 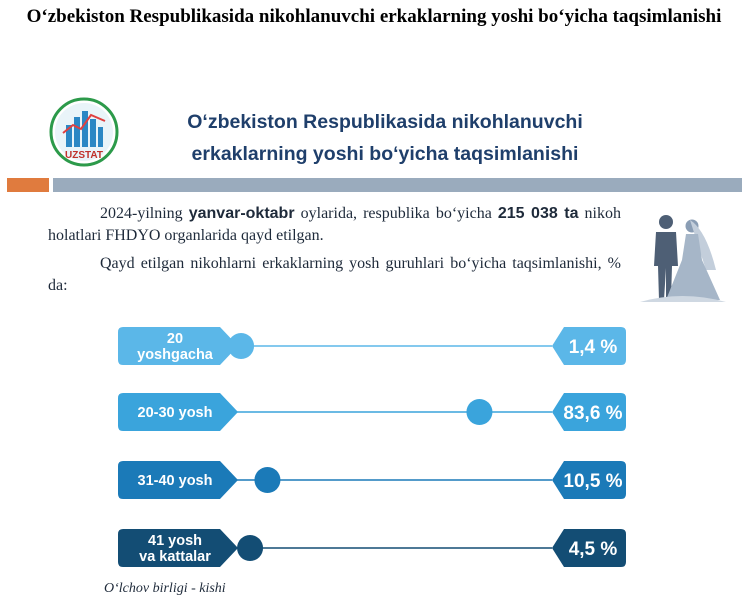 I want to click on header-title-line1: O‘zbekiston Respublikasida nikohlanuvchi, so click(x=385, y=122).